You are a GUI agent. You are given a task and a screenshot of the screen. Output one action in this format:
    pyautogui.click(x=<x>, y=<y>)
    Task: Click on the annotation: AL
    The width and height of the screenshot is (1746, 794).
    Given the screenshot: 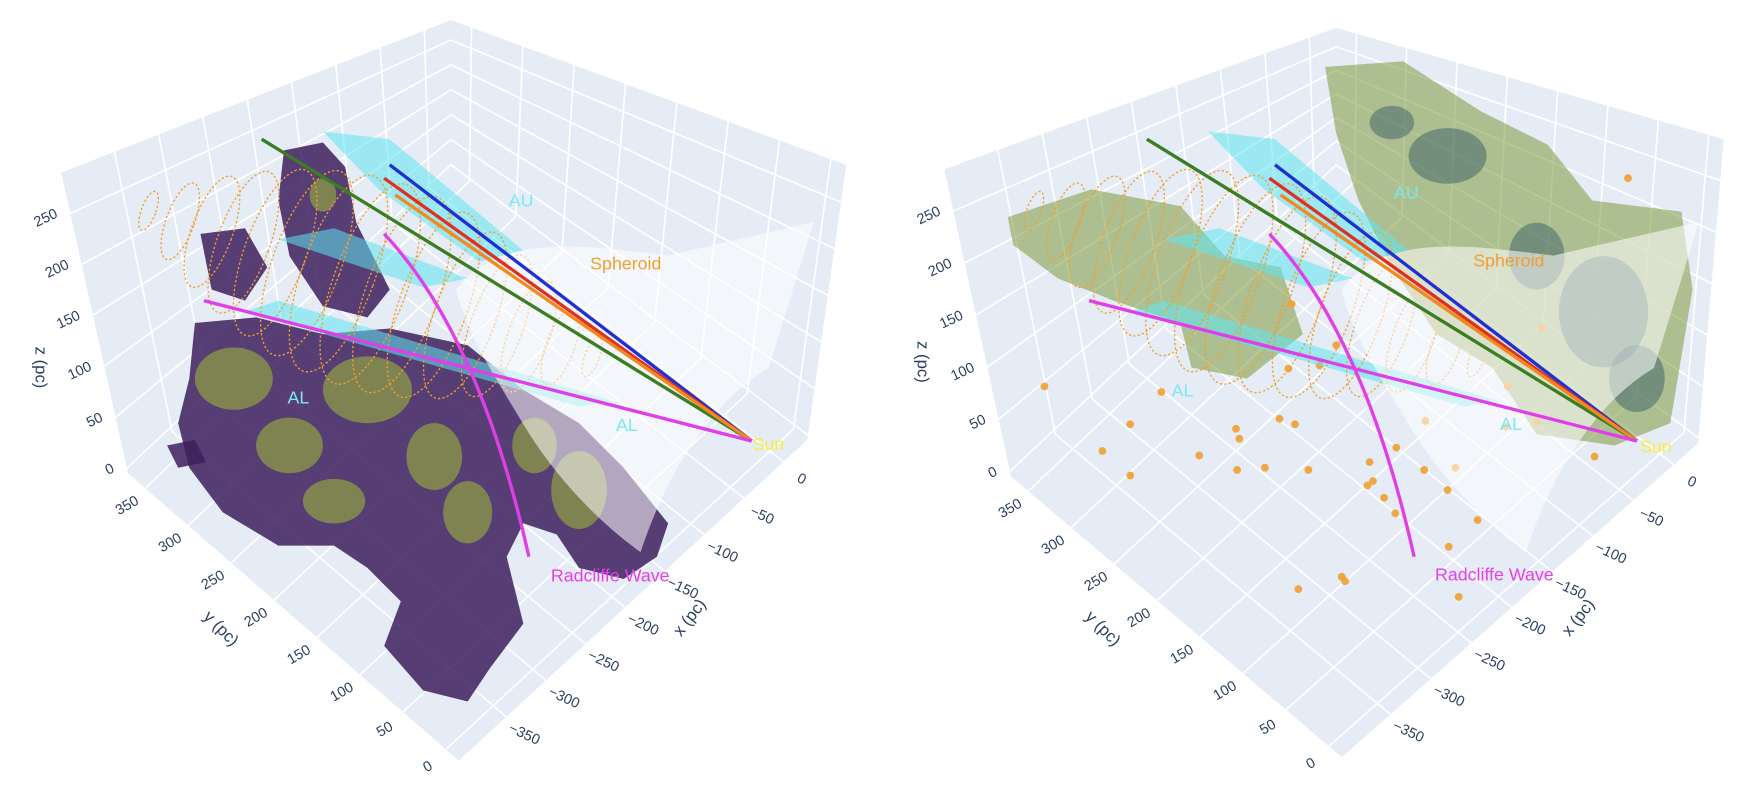 What is the action you would take?
    pyautogui.click(x=299, y=397)
    